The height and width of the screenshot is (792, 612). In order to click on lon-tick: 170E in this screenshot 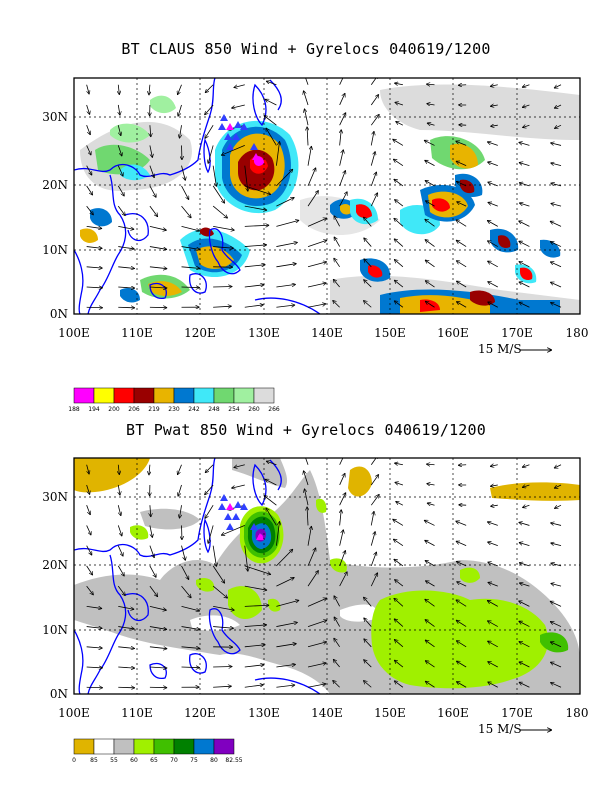, I will do `click(517, 333)`.